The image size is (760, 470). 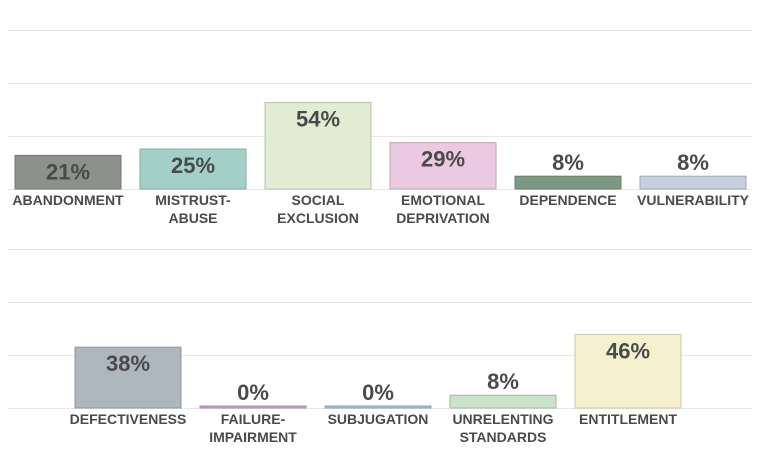 I want to click on value-label: 25%, so click(x=193, y=165).